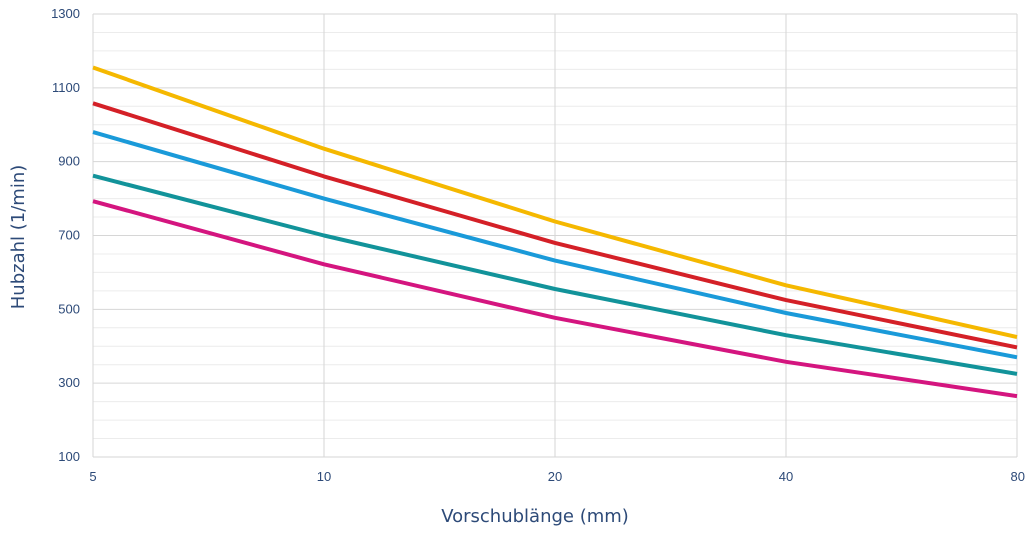 This screenshot has width=1025, height=534. I want to click on y-tick-label: 500, so click(69, 308).